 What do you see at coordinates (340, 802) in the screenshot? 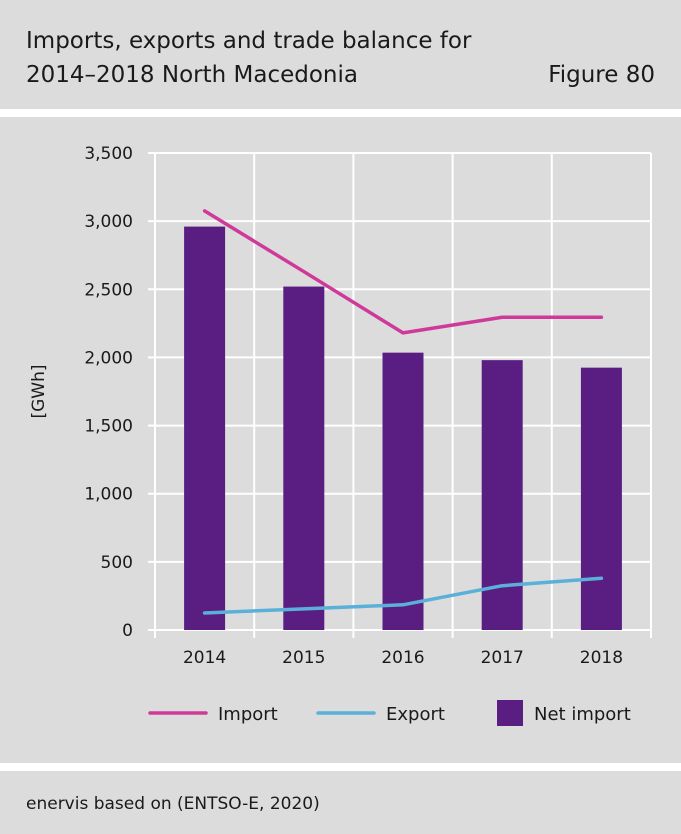
I see `footer: enervis based on (ENTSO-E, 2020)` at bounding box center [340, 802].